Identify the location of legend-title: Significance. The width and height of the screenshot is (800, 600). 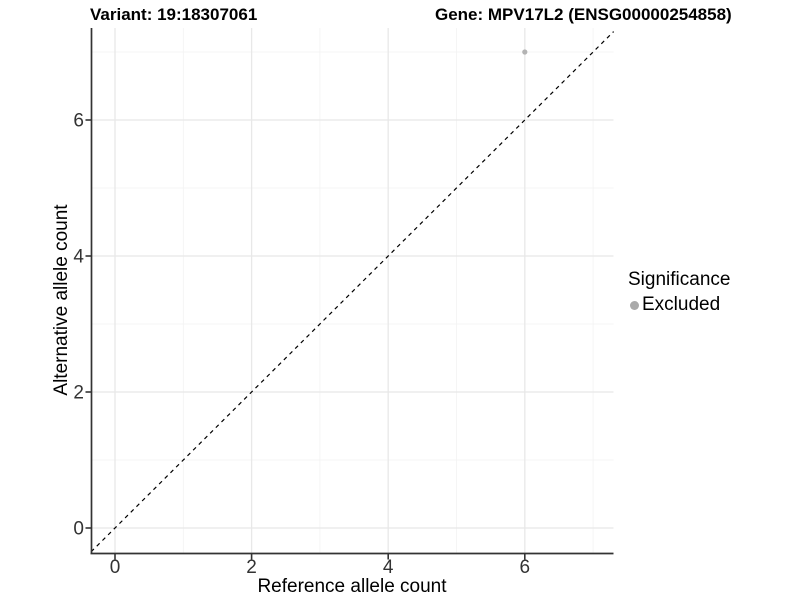
(679, 279).